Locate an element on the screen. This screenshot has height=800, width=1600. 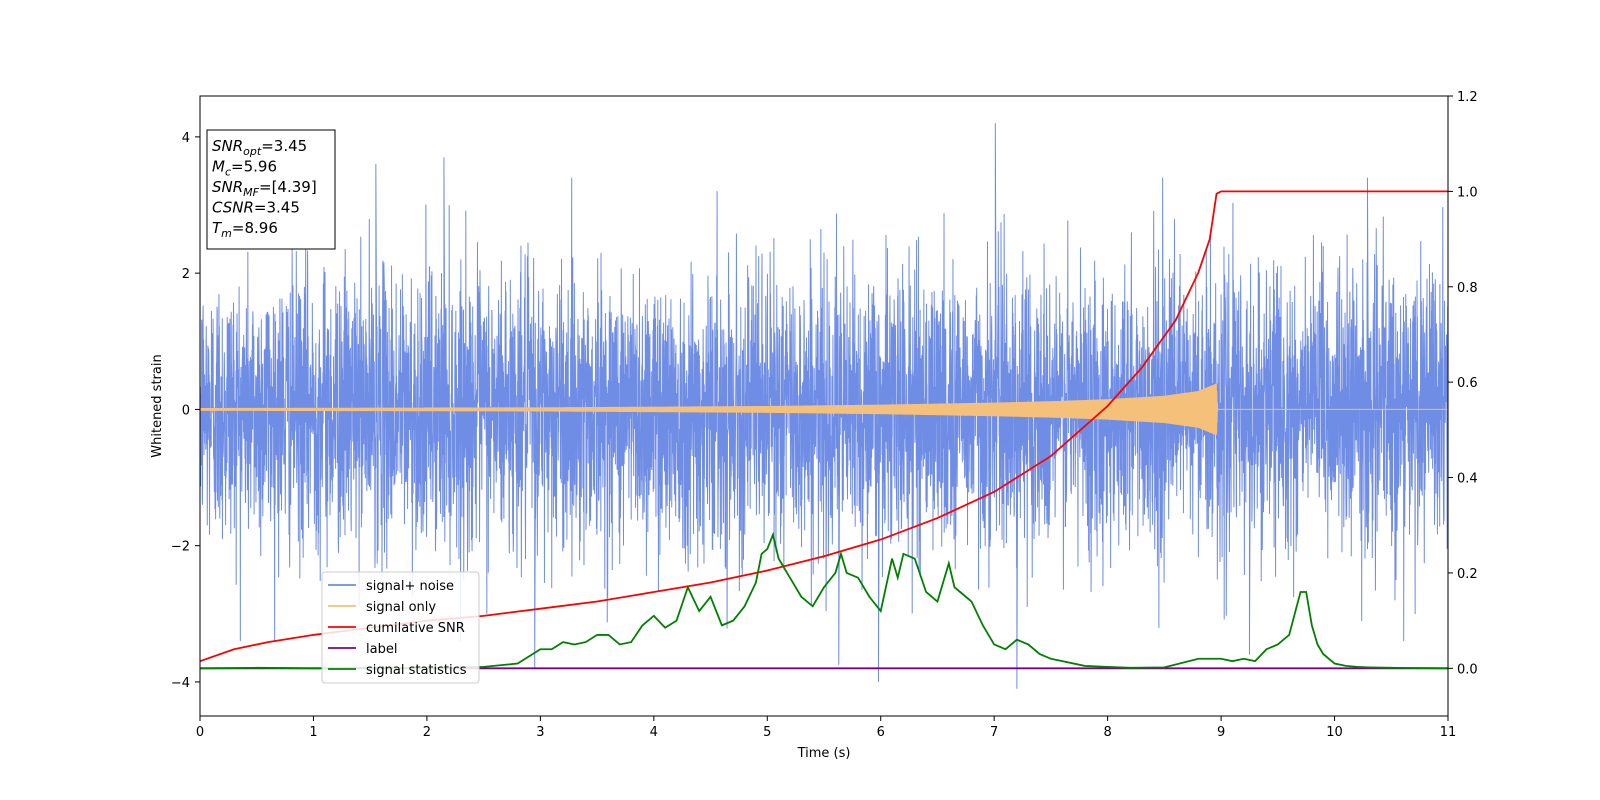
info-box-line: Tm=8.96 is located at coordinates (245, 229).